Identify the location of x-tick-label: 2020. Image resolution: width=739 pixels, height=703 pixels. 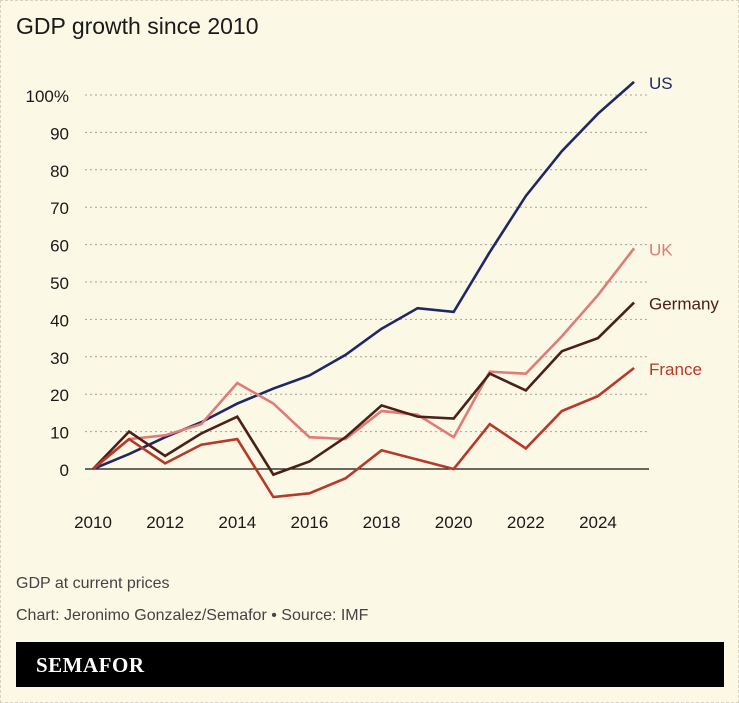
(454, 522).